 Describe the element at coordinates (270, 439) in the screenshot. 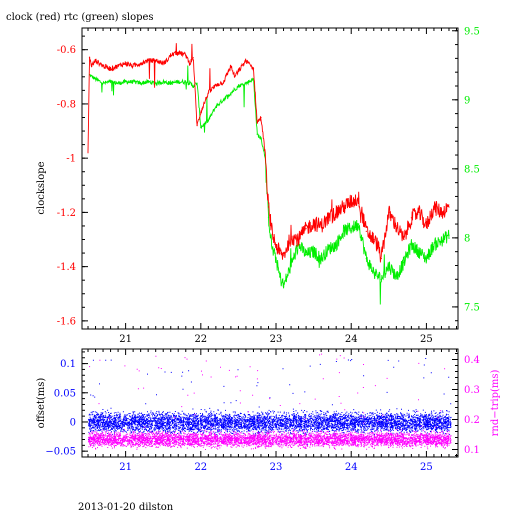

I see `rndtrip-points` at that location.